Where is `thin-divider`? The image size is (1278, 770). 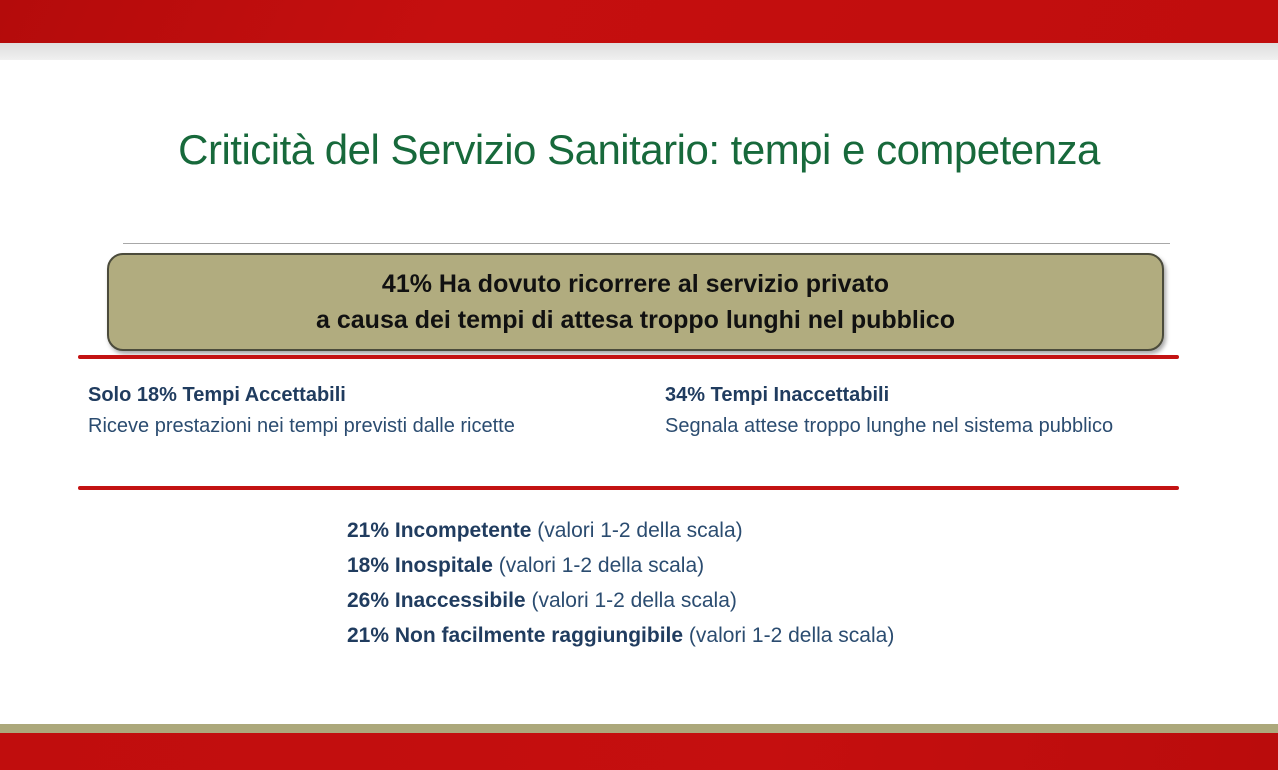 thin-divider is located at coordinates (646, 243).